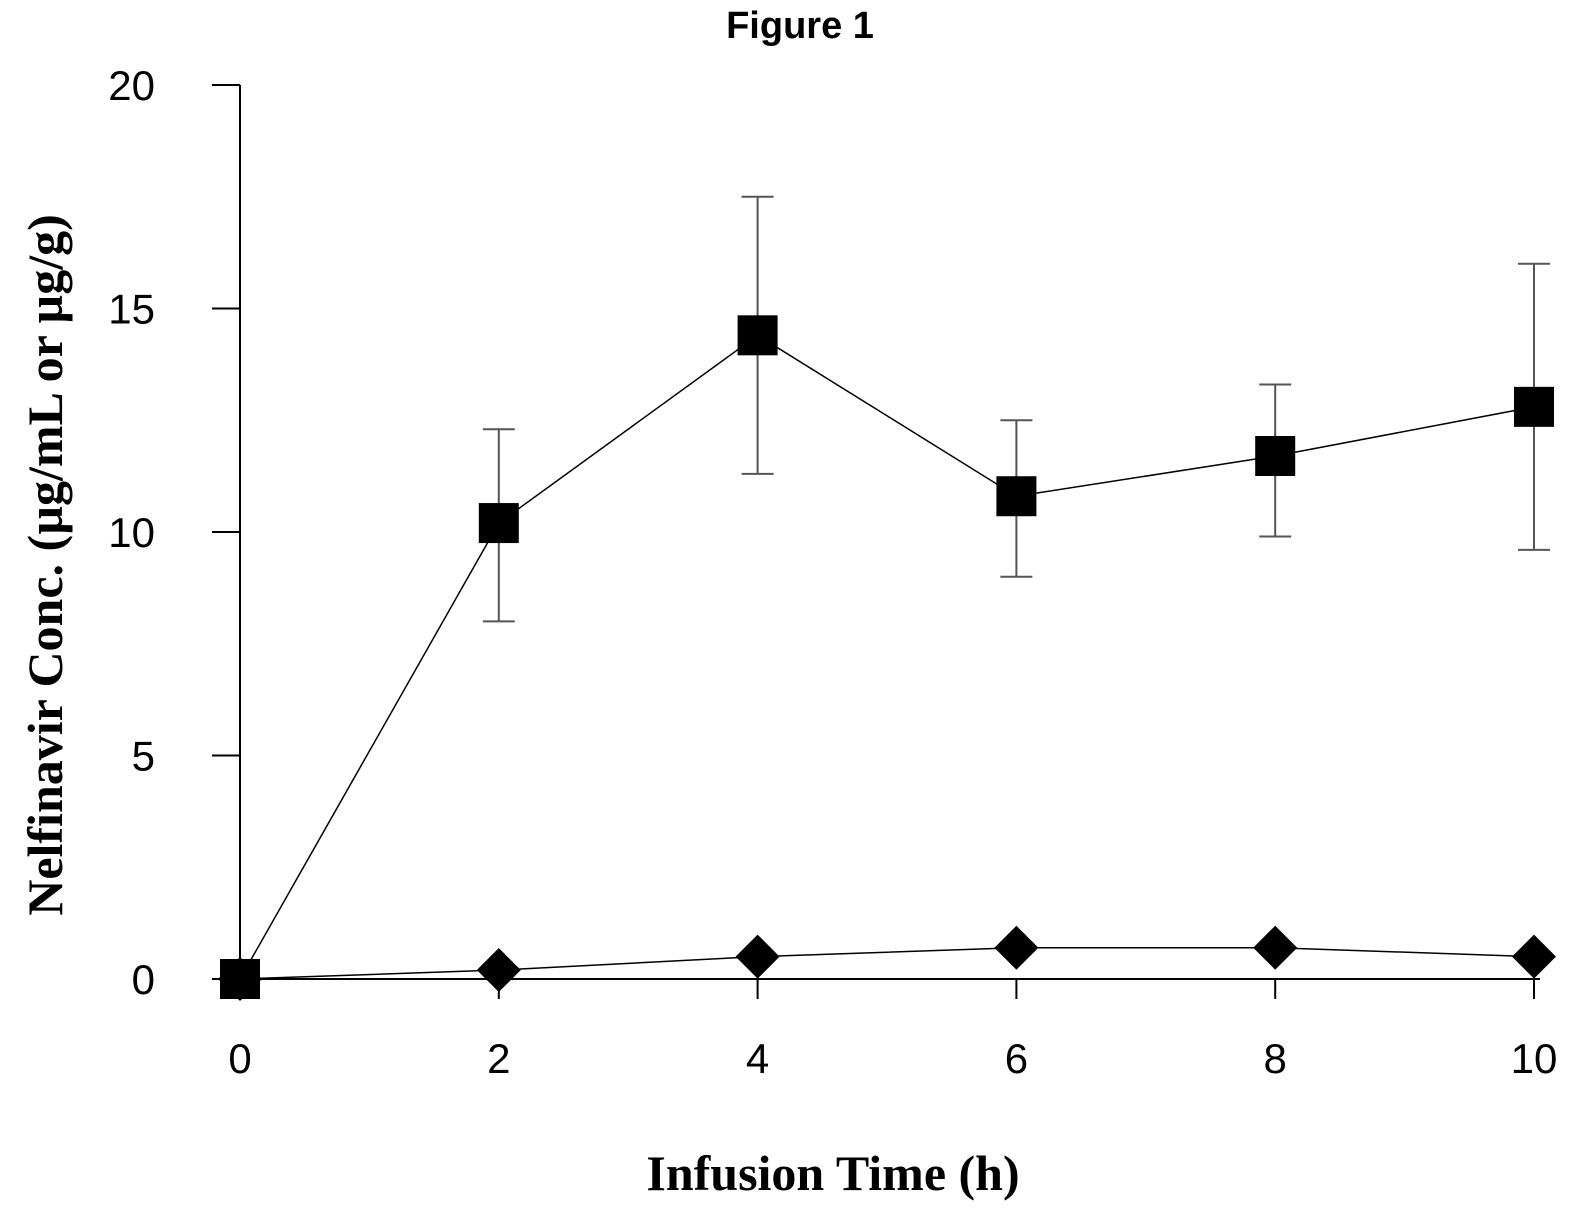 This screenshot has height=1225, width=1585. Describe the element at coordinates (757, 1058) in the screenshot. I see `x-tick-label: 4` at that location.